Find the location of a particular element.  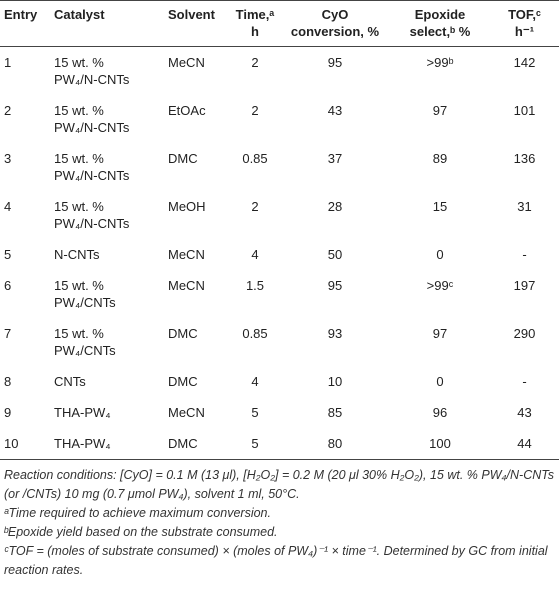

table-cell: EtOAc is located at coordinates (187, 110).